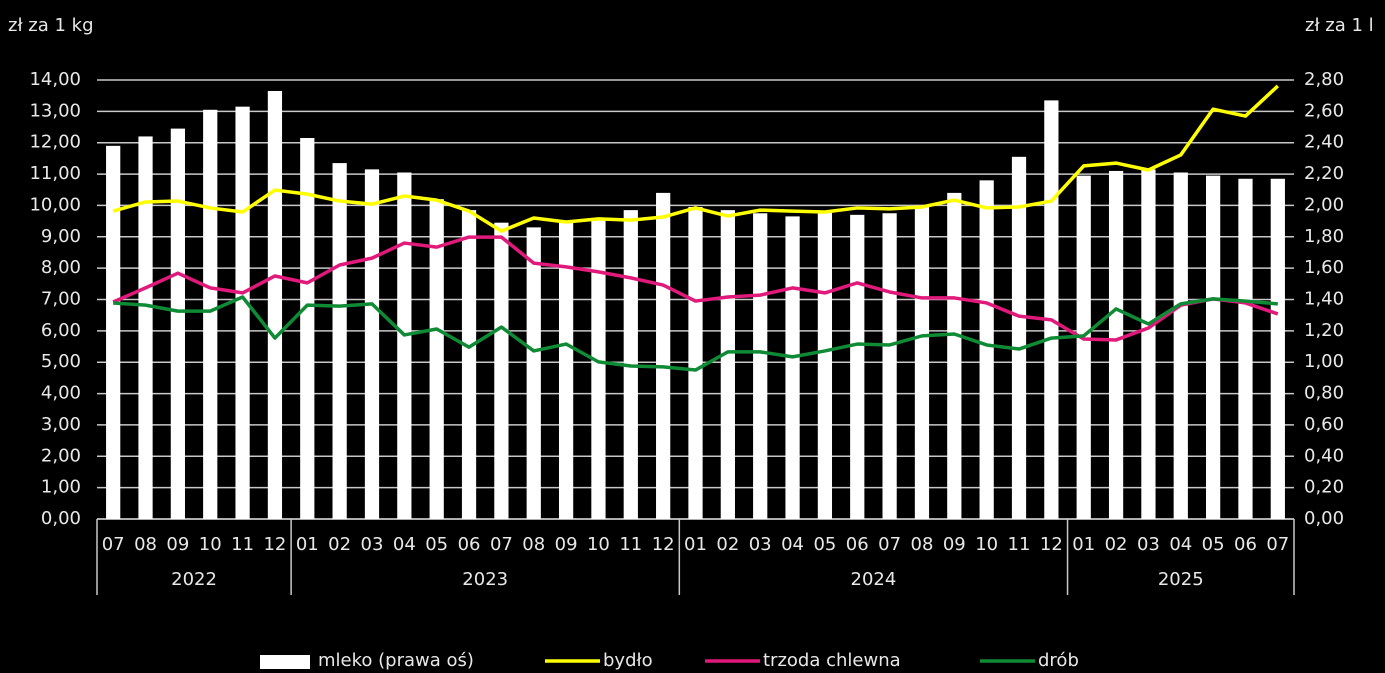 This screenshot has width=1385, height=673. What do you see at coordinates (1324, 330) in the screenshot?
I see `y2-tick-label: 1,20` at bounding box center [1324, 330].